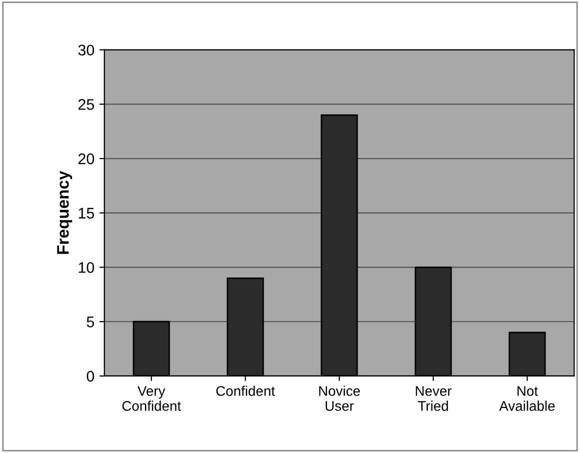 The height and width of the screenshot is (453, 580). Describe the element at coordinates (64, 212) in the screenshot. I see `y-axis-title: Frequency` at that location.